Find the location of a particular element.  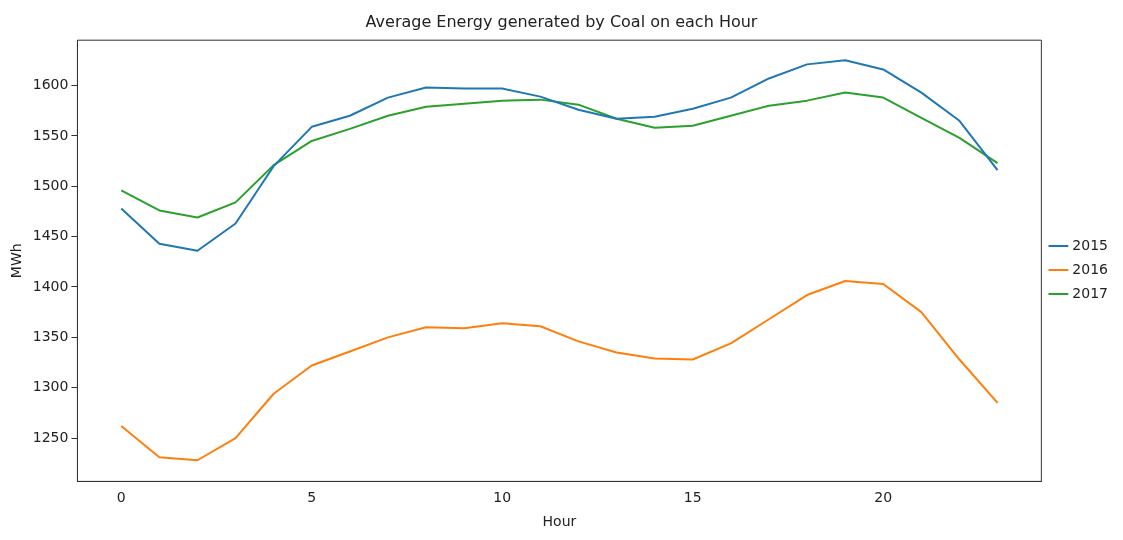

x-tick-label: 0 is located at coordinates (121, 497).